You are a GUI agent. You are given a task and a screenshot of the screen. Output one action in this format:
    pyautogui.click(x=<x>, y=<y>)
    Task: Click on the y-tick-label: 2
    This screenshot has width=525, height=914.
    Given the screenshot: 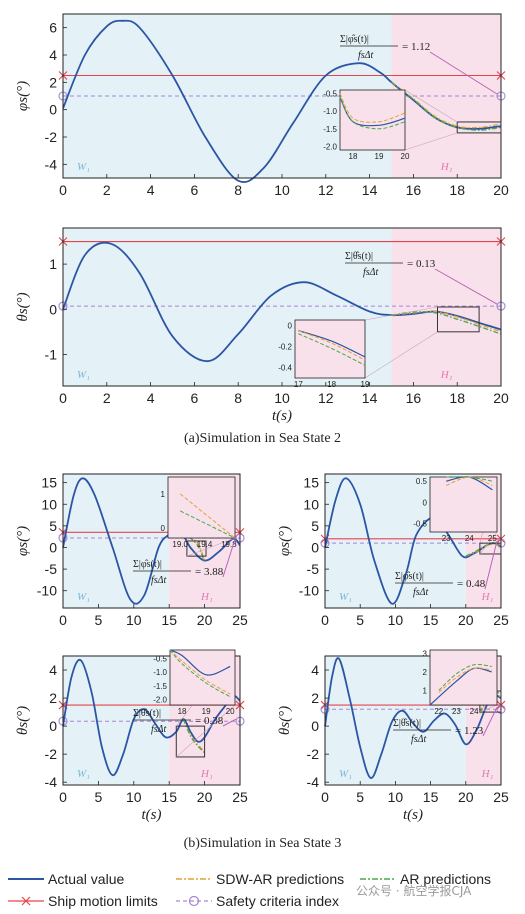 What is the action you would take?
    pyautogui.click(x=53, y=82)
    